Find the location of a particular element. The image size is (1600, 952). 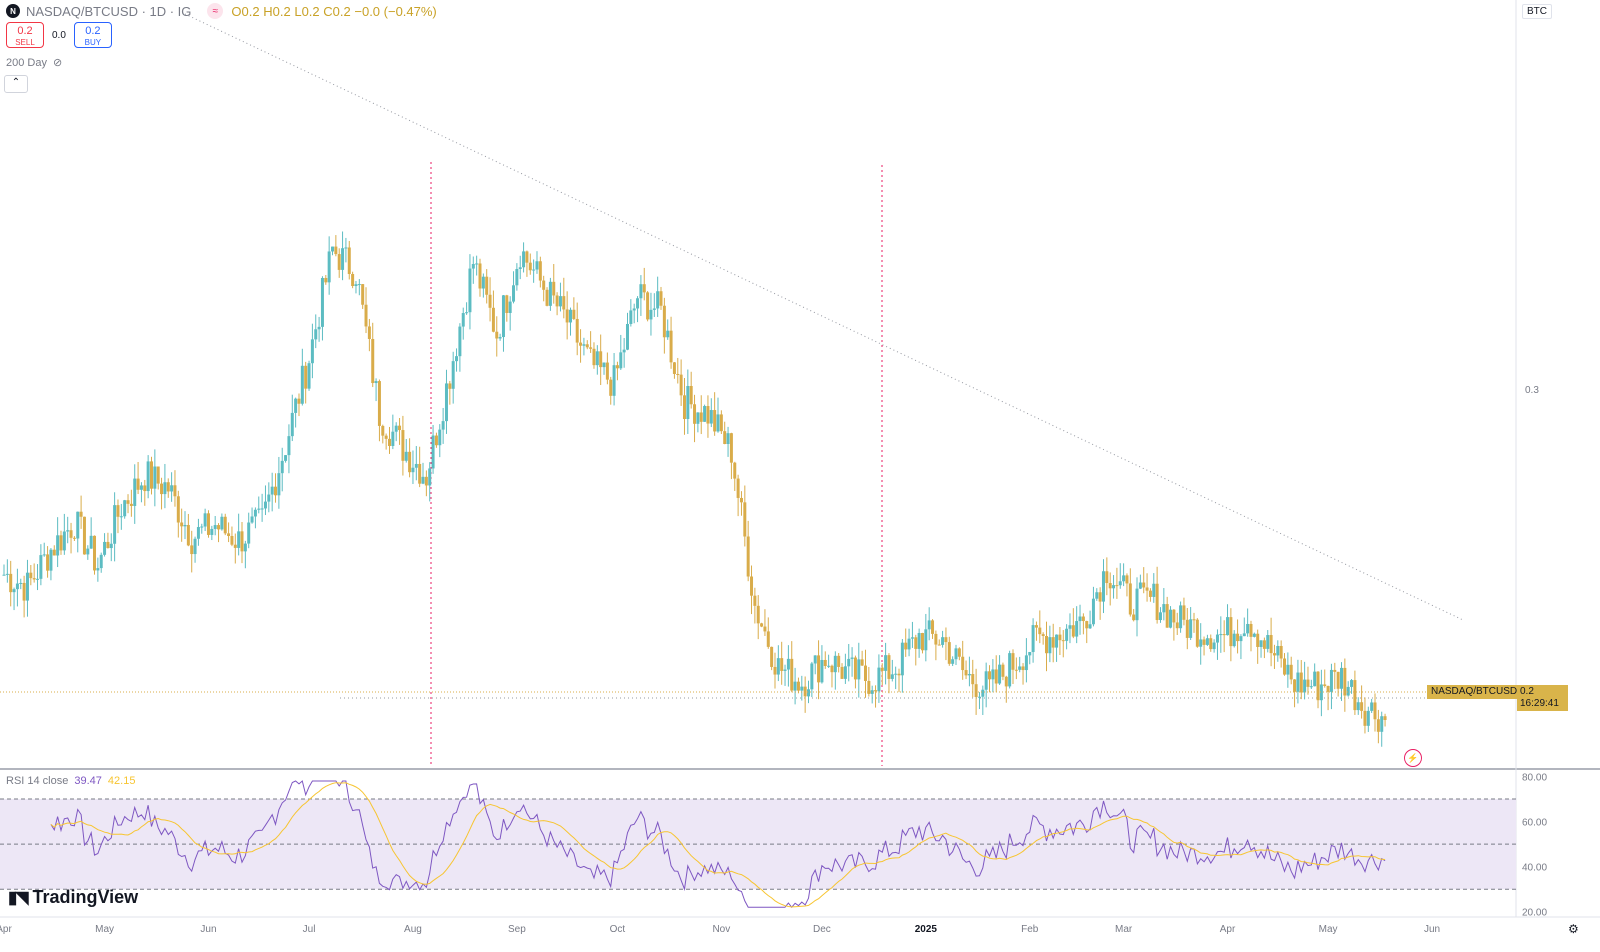

alert-flash-icon: ⚡ is located at coordinates (1413, 758).